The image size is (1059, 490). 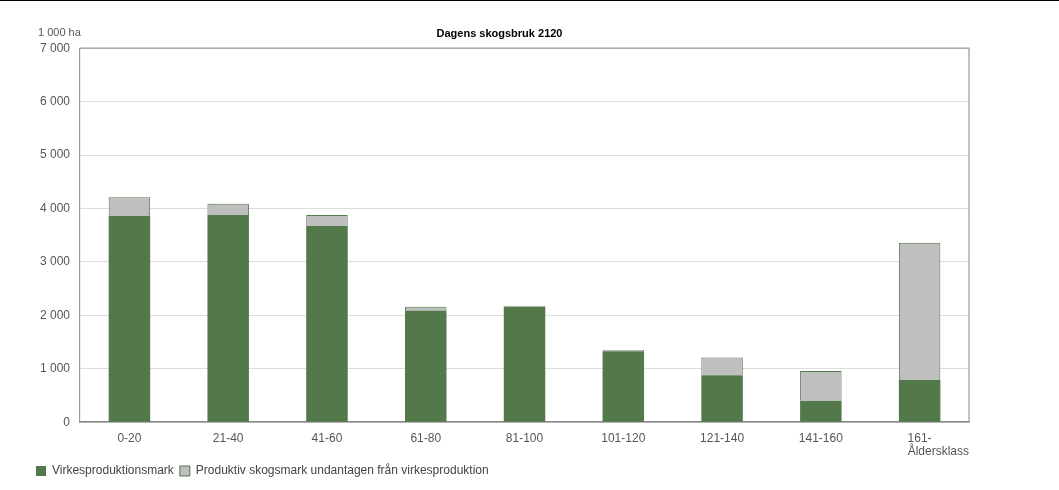 I want to click on x-tick-label: 21-40, so click(x=228, y=437).